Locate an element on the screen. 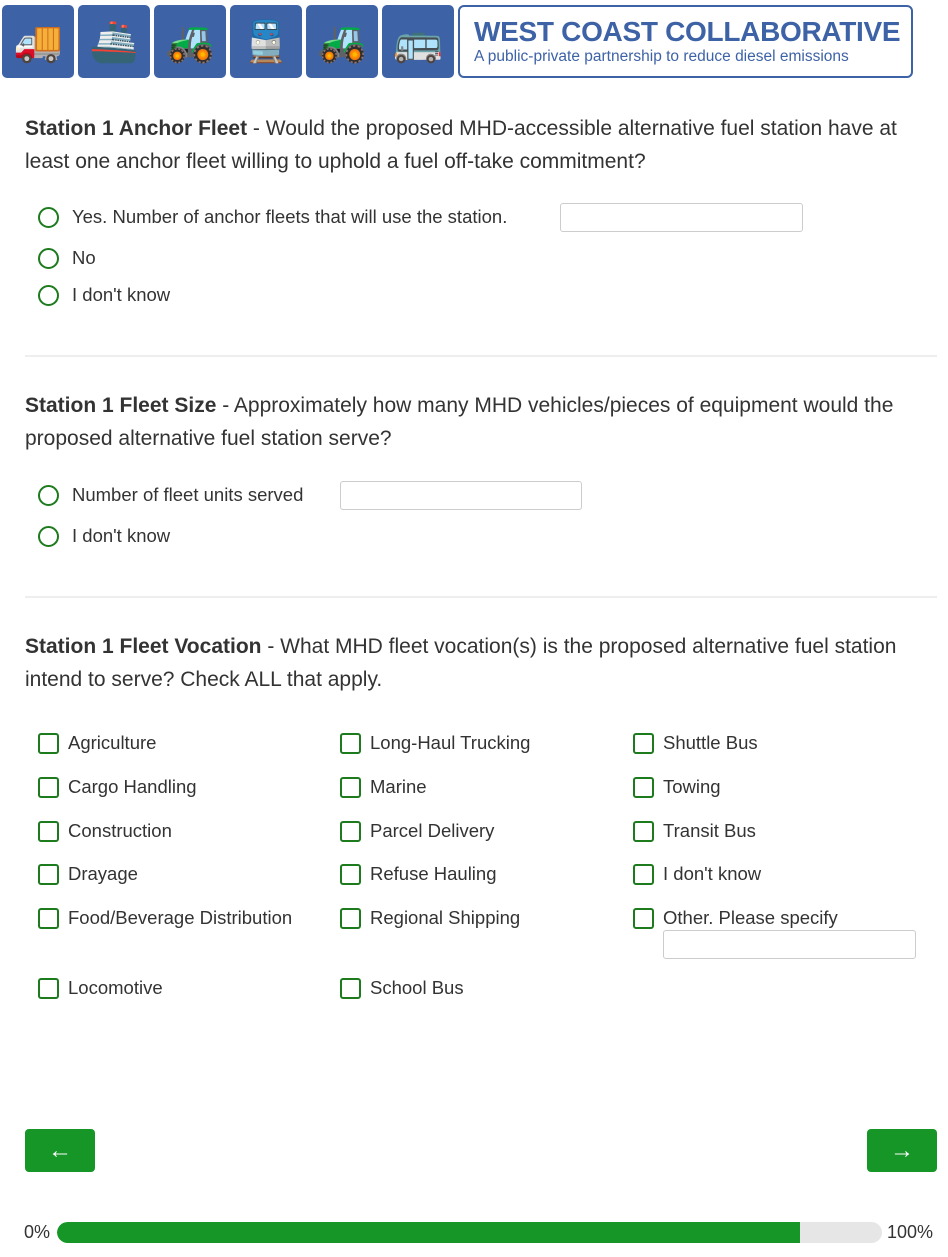 The height and width of the screenshot is (1257, 948). question-title: Station 1 Anchor Fleet is located at coordinates (136, 128).